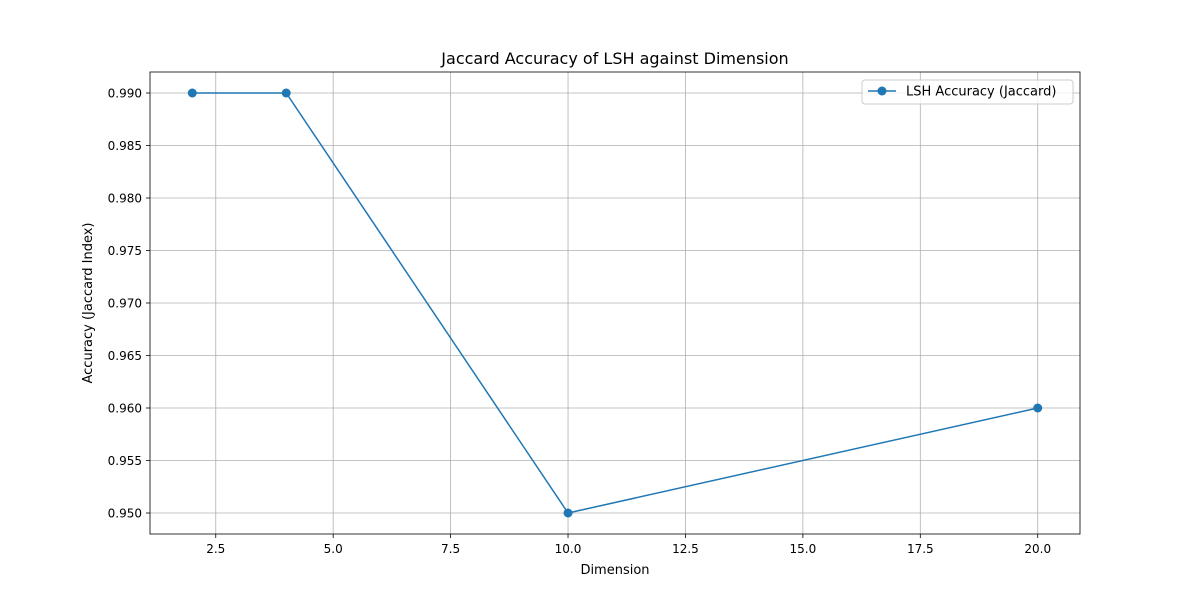  Describe the element at coordinates (1037, 549) in the screenshot. I see `x-tick-label: 20.0` at that location.